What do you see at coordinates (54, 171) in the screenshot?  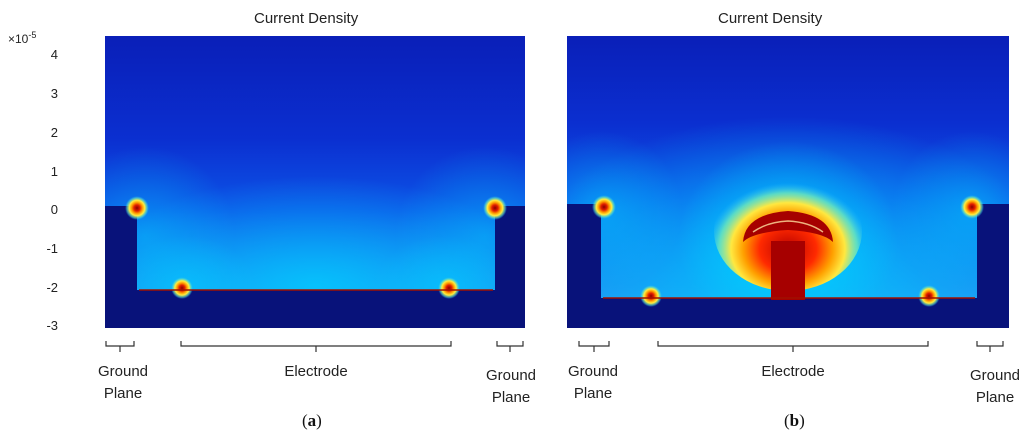 I see `y-tick: 1` at bounding box center [54, 171].